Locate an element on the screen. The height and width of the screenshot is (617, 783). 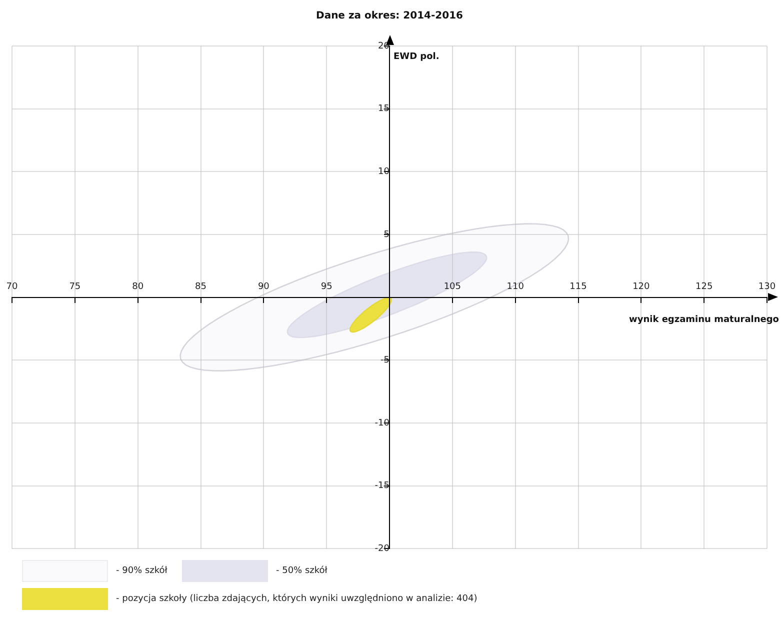
x-tick-label: 75 is located at coordinates (75, 287).